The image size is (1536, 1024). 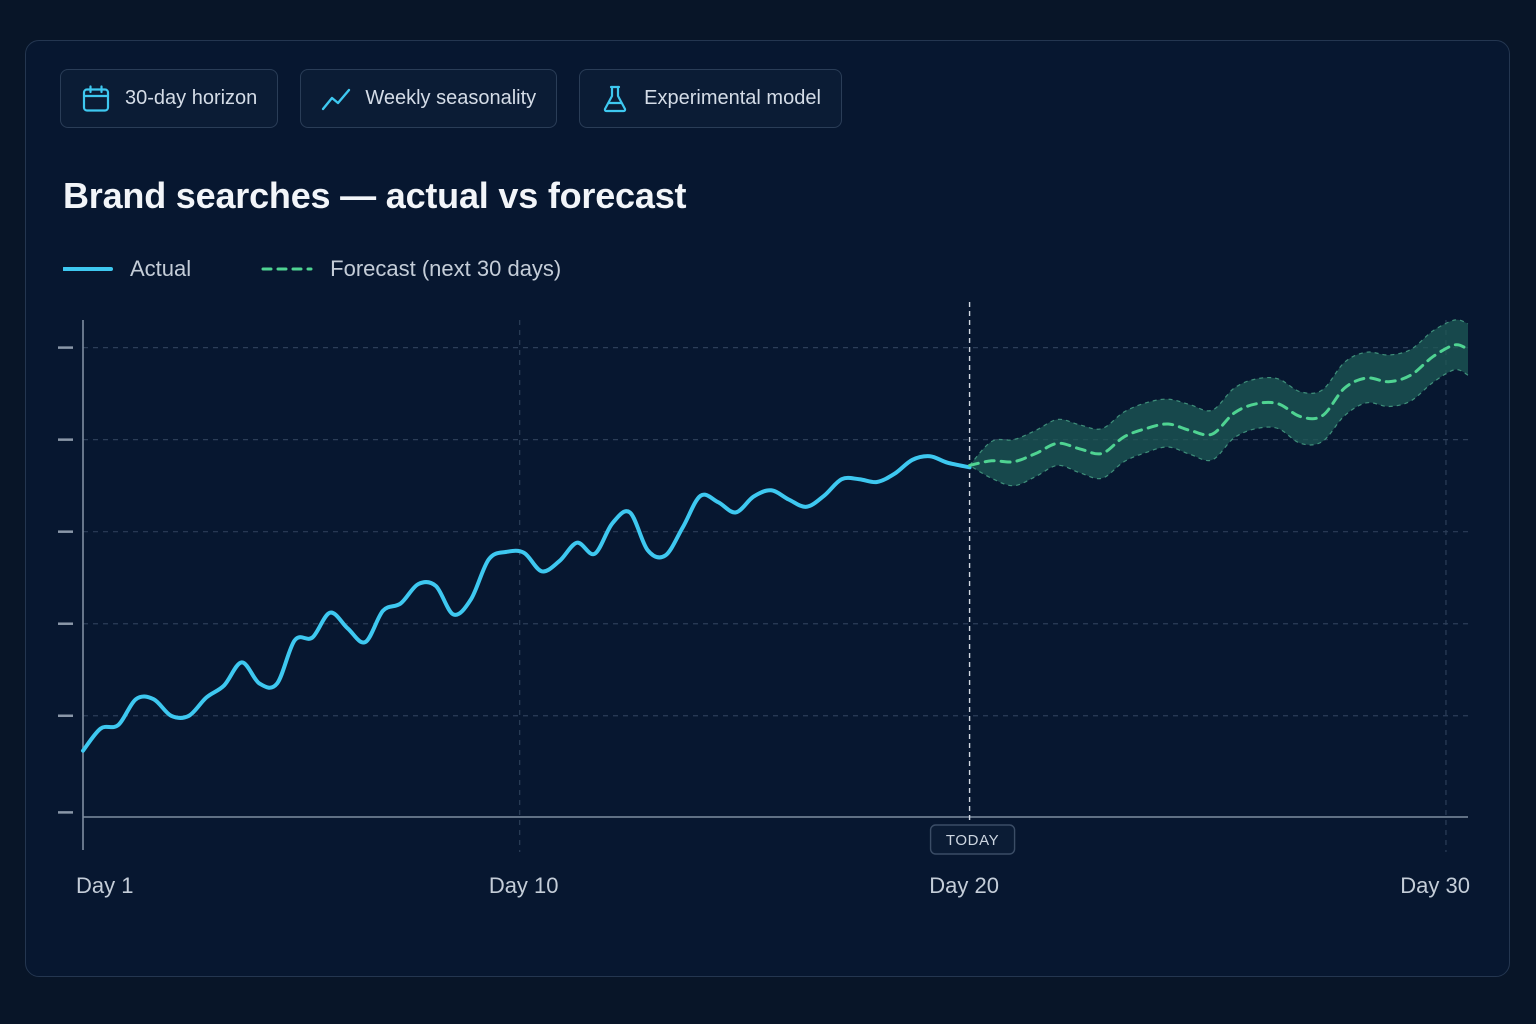 I want to click on chip-seasonality: Weekly seasonality, so click(x=429, y=98).